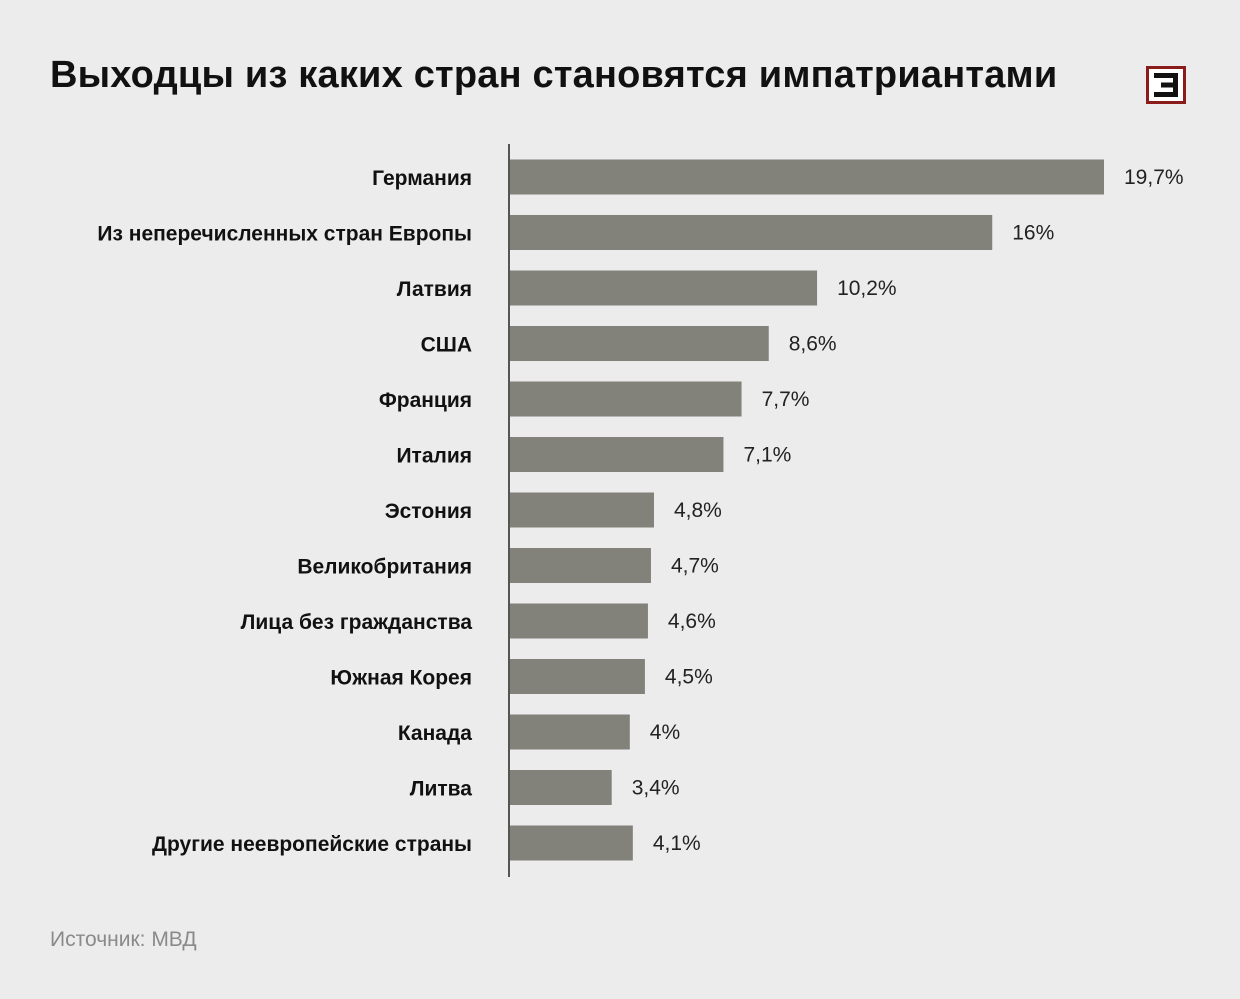 The image size is (1240, 999). I want to click on value-label: 3,4%, so click(656, 788).